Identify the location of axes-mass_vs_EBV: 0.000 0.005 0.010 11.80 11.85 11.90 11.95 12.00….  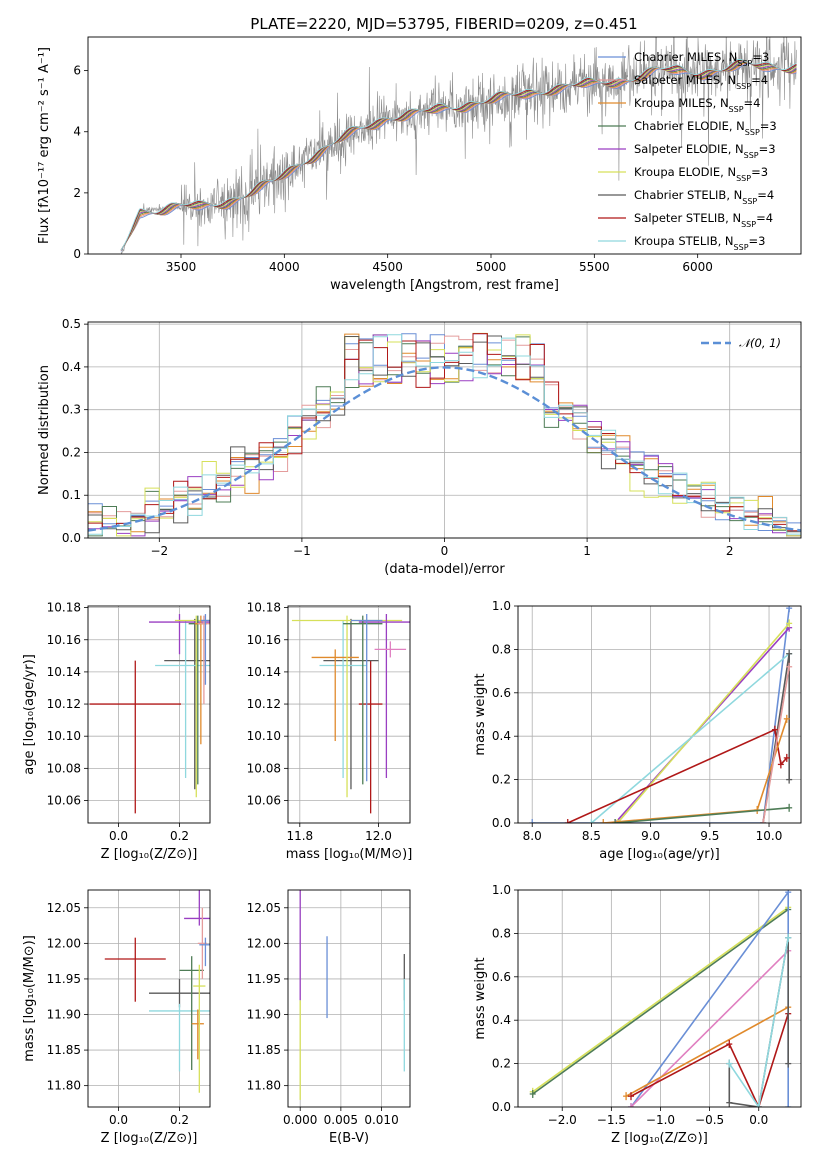
(329, 1017).